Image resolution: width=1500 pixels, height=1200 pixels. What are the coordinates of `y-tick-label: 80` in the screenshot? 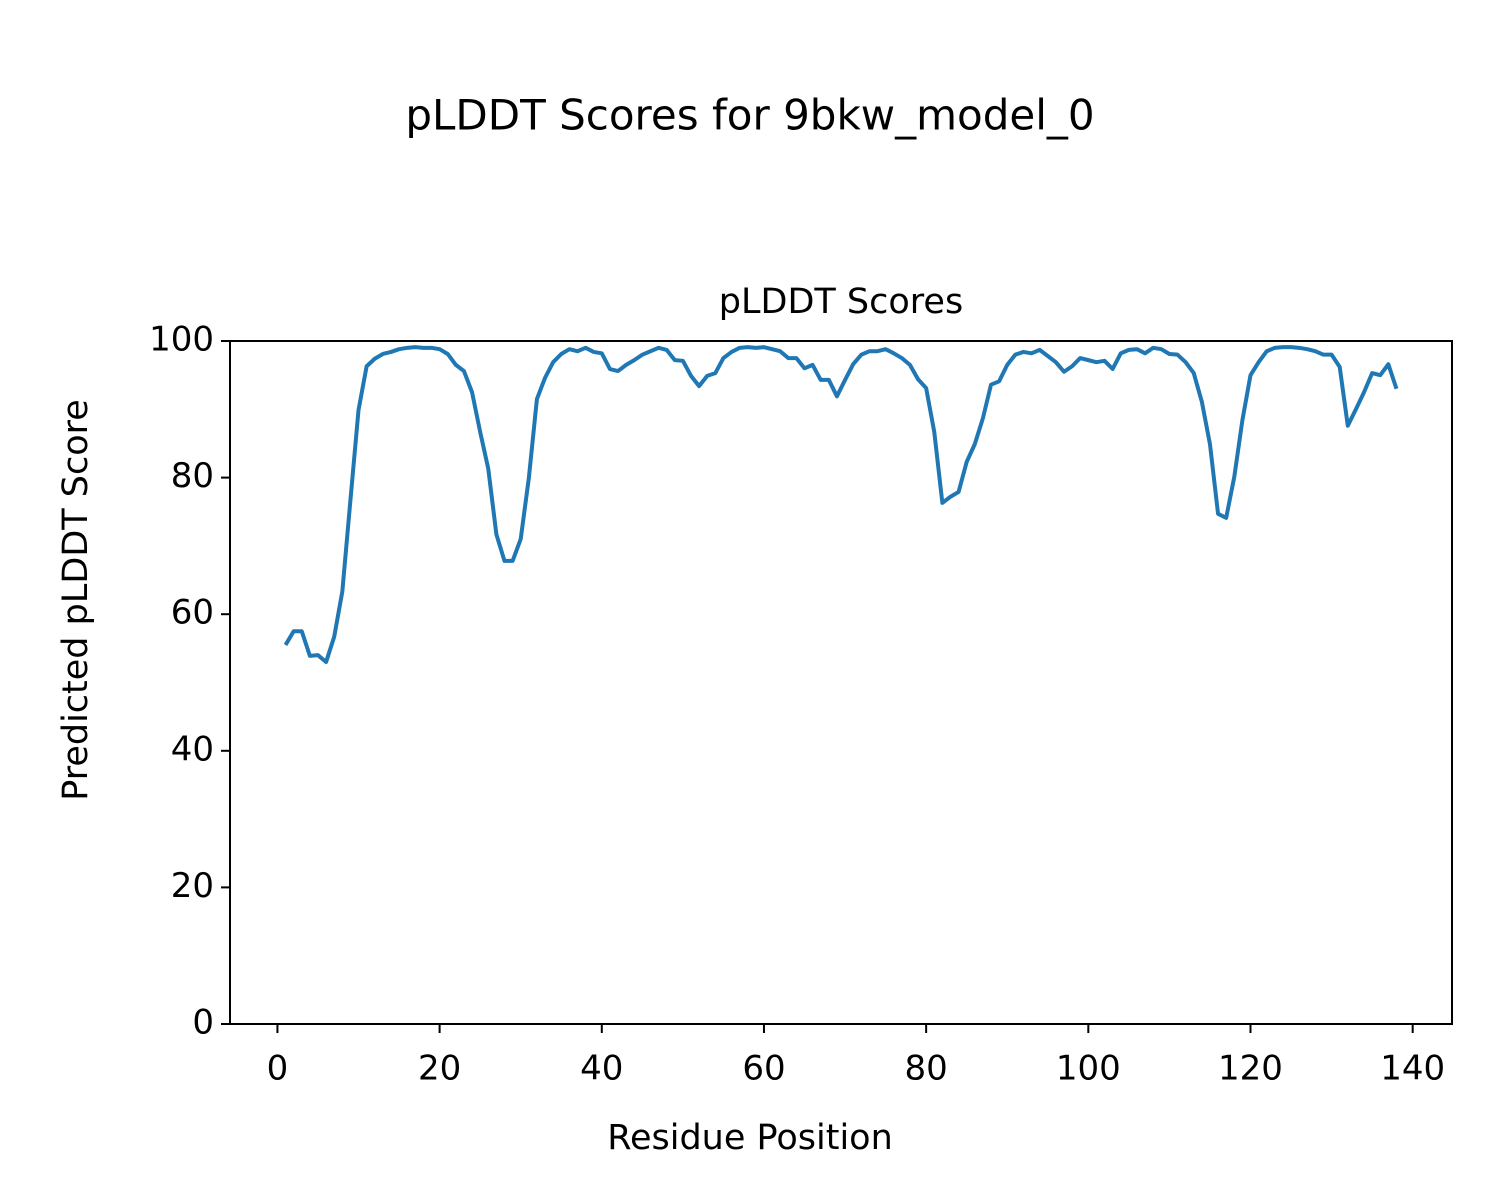 It's located at (192, 476).